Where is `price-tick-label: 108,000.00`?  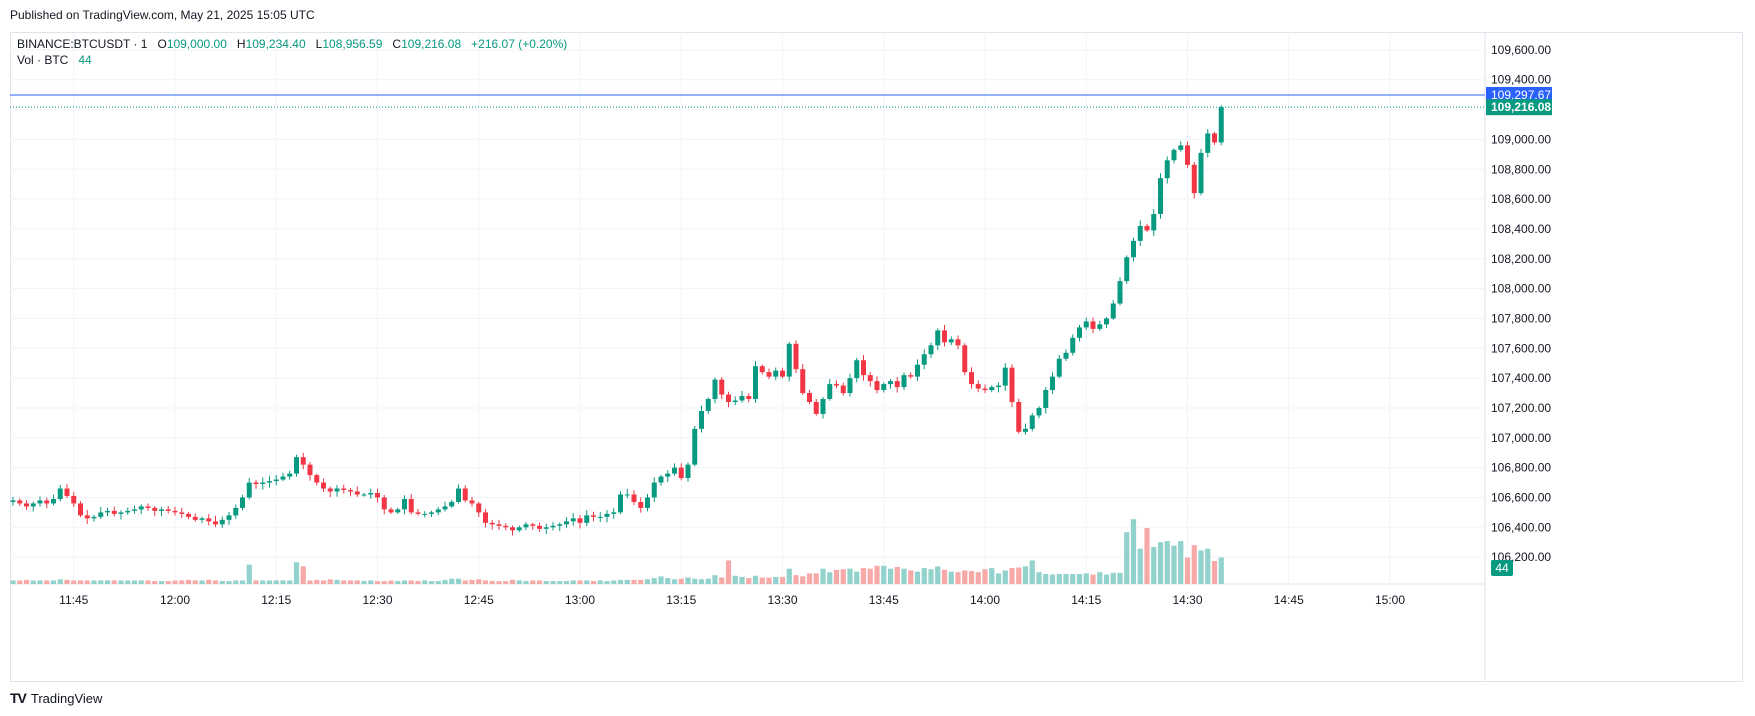 price-tick-label: 108,000.00 is located at coordinates (1521, 289).